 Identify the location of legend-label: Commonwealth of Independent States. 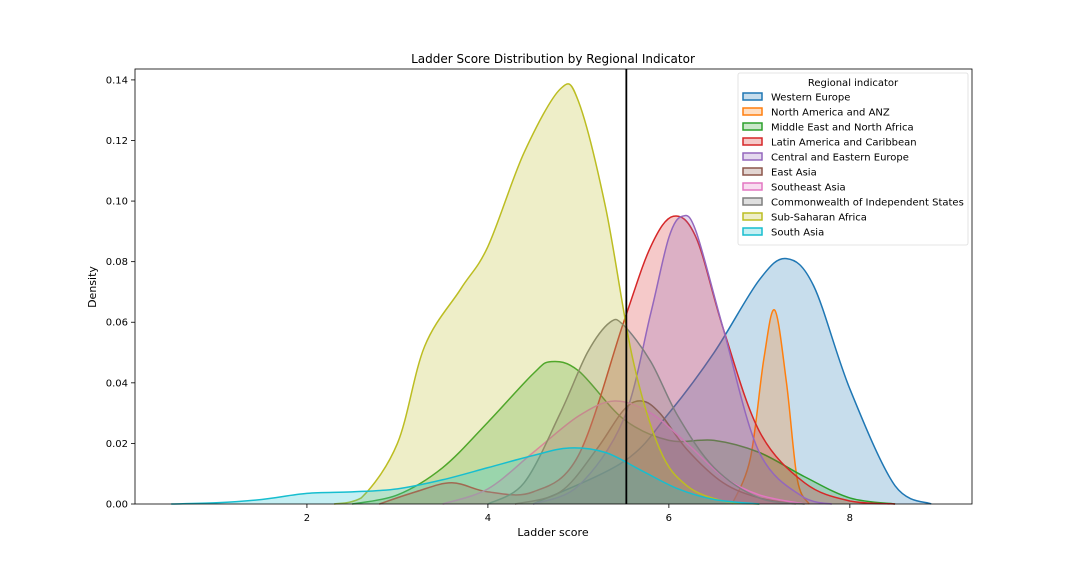
(867, 203).